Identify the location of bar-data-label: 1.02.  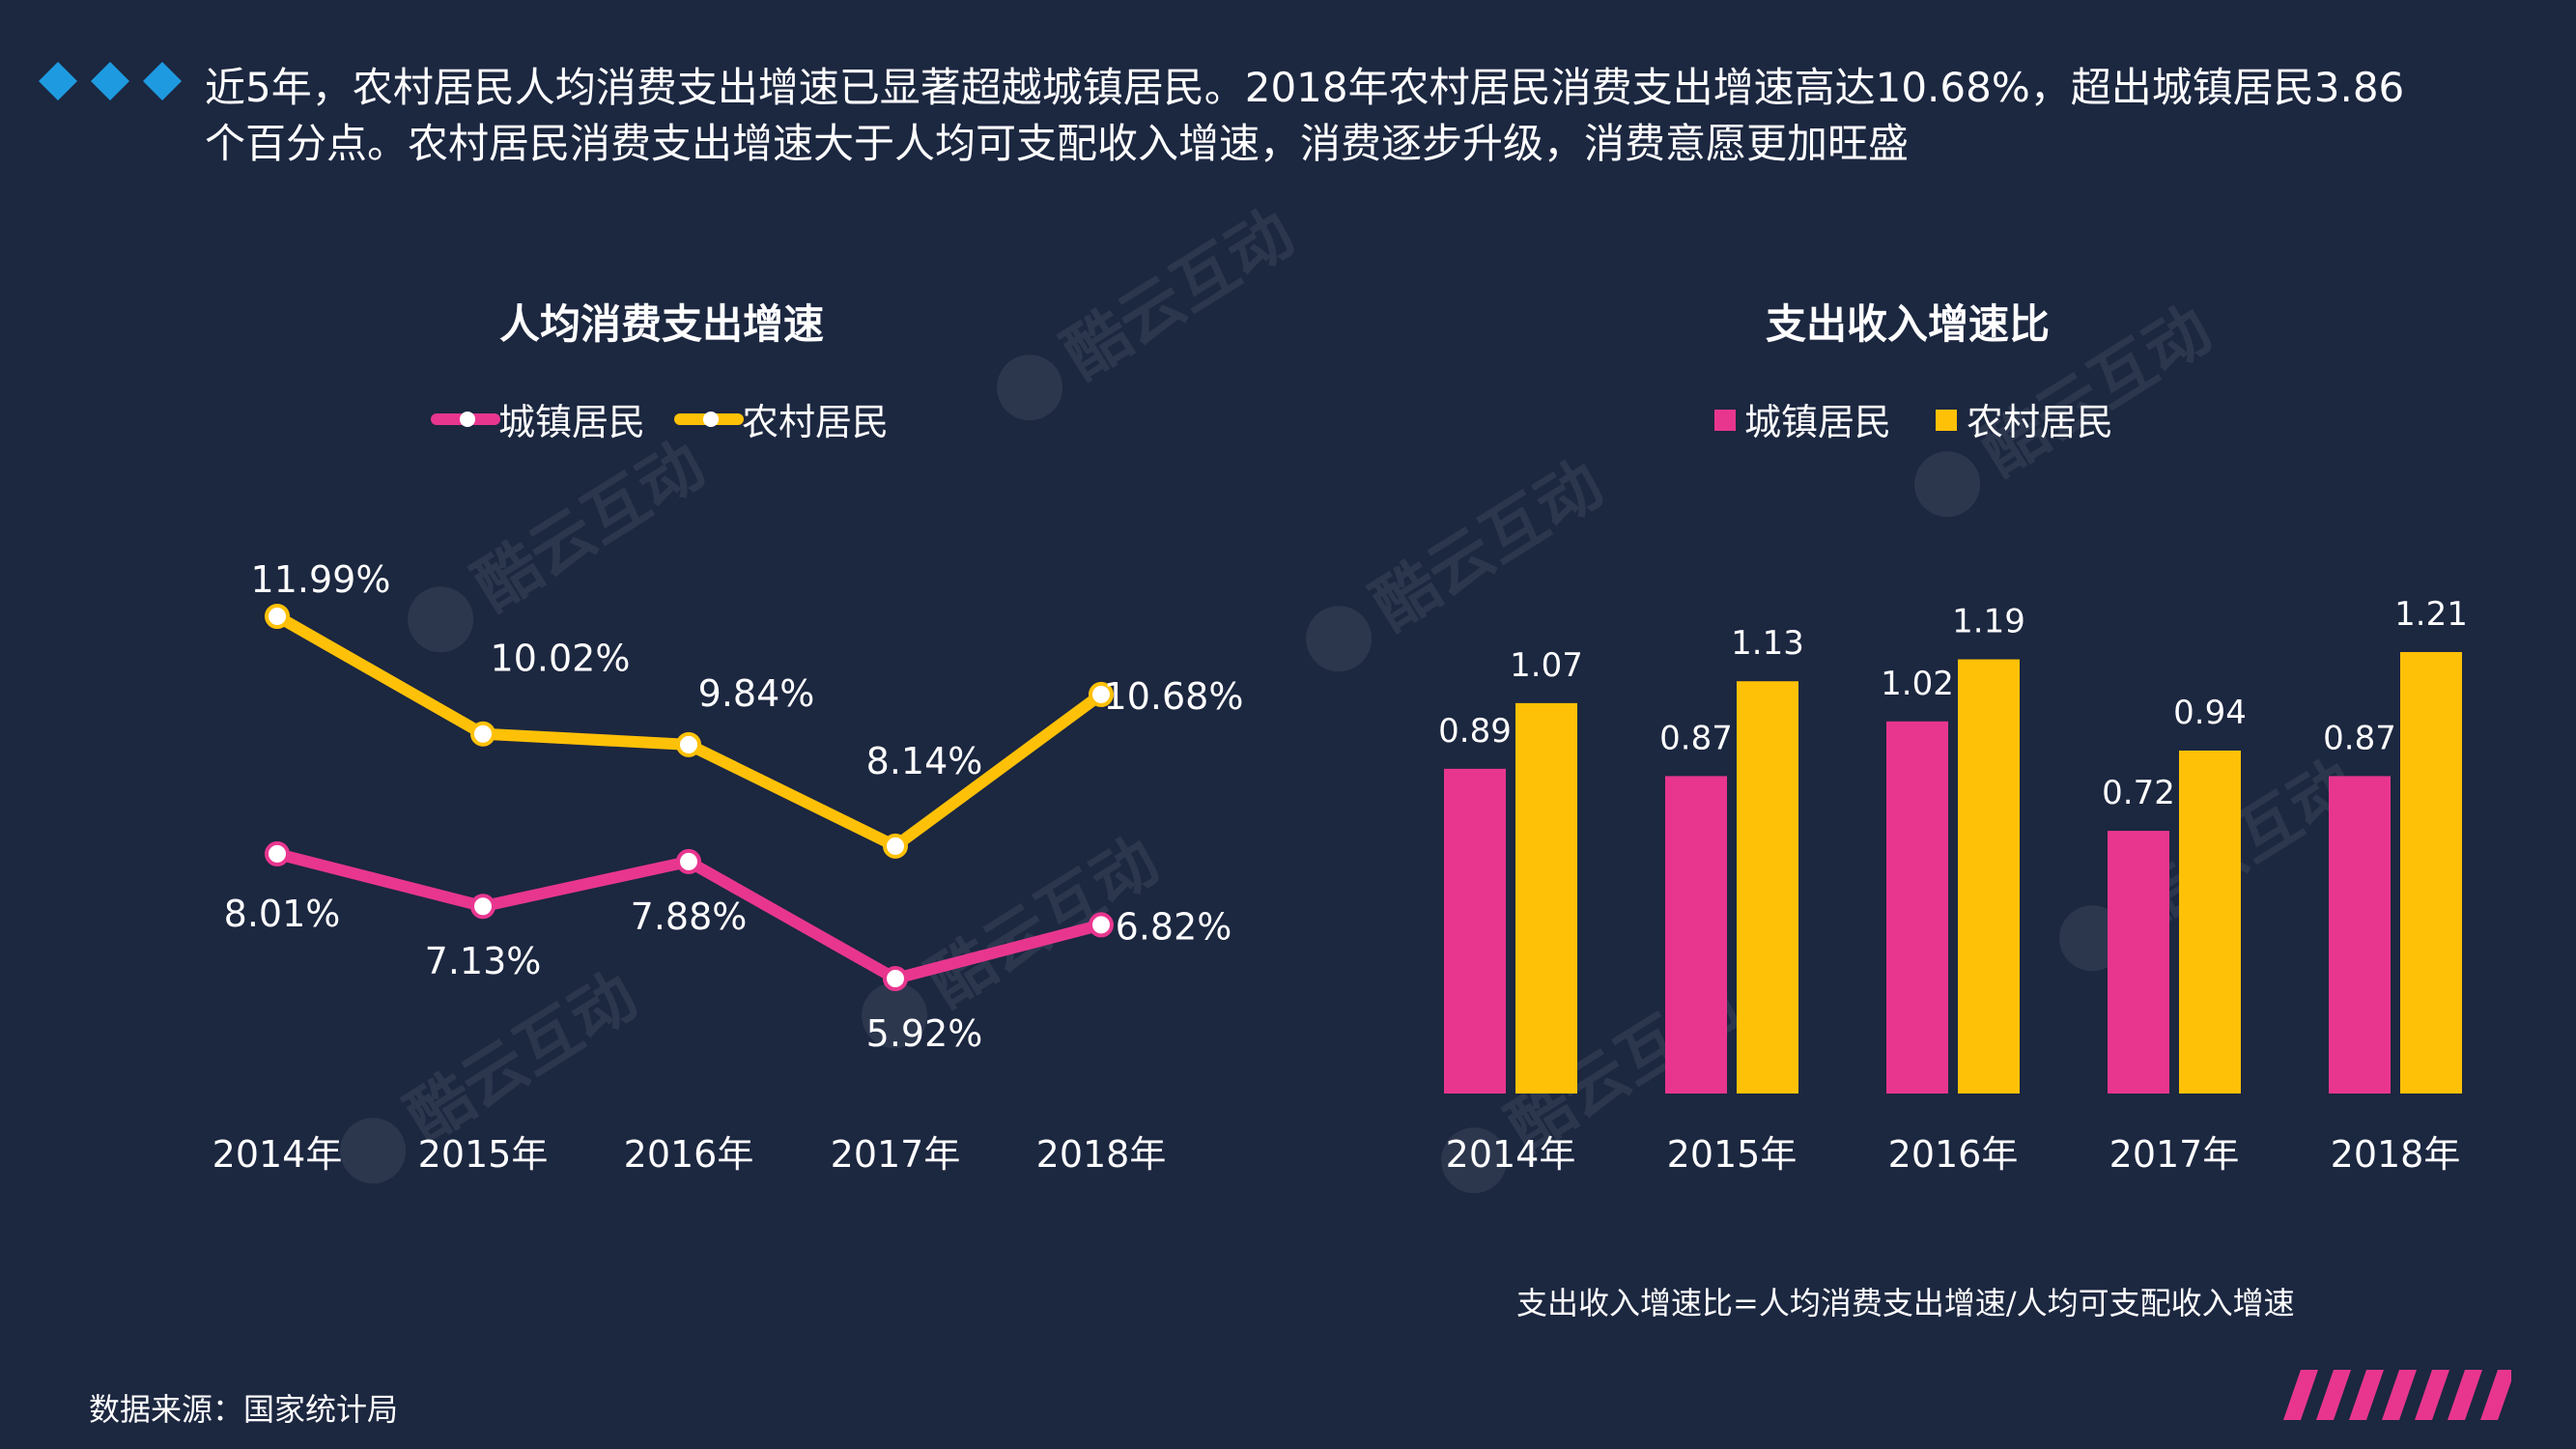
(1917, 684).